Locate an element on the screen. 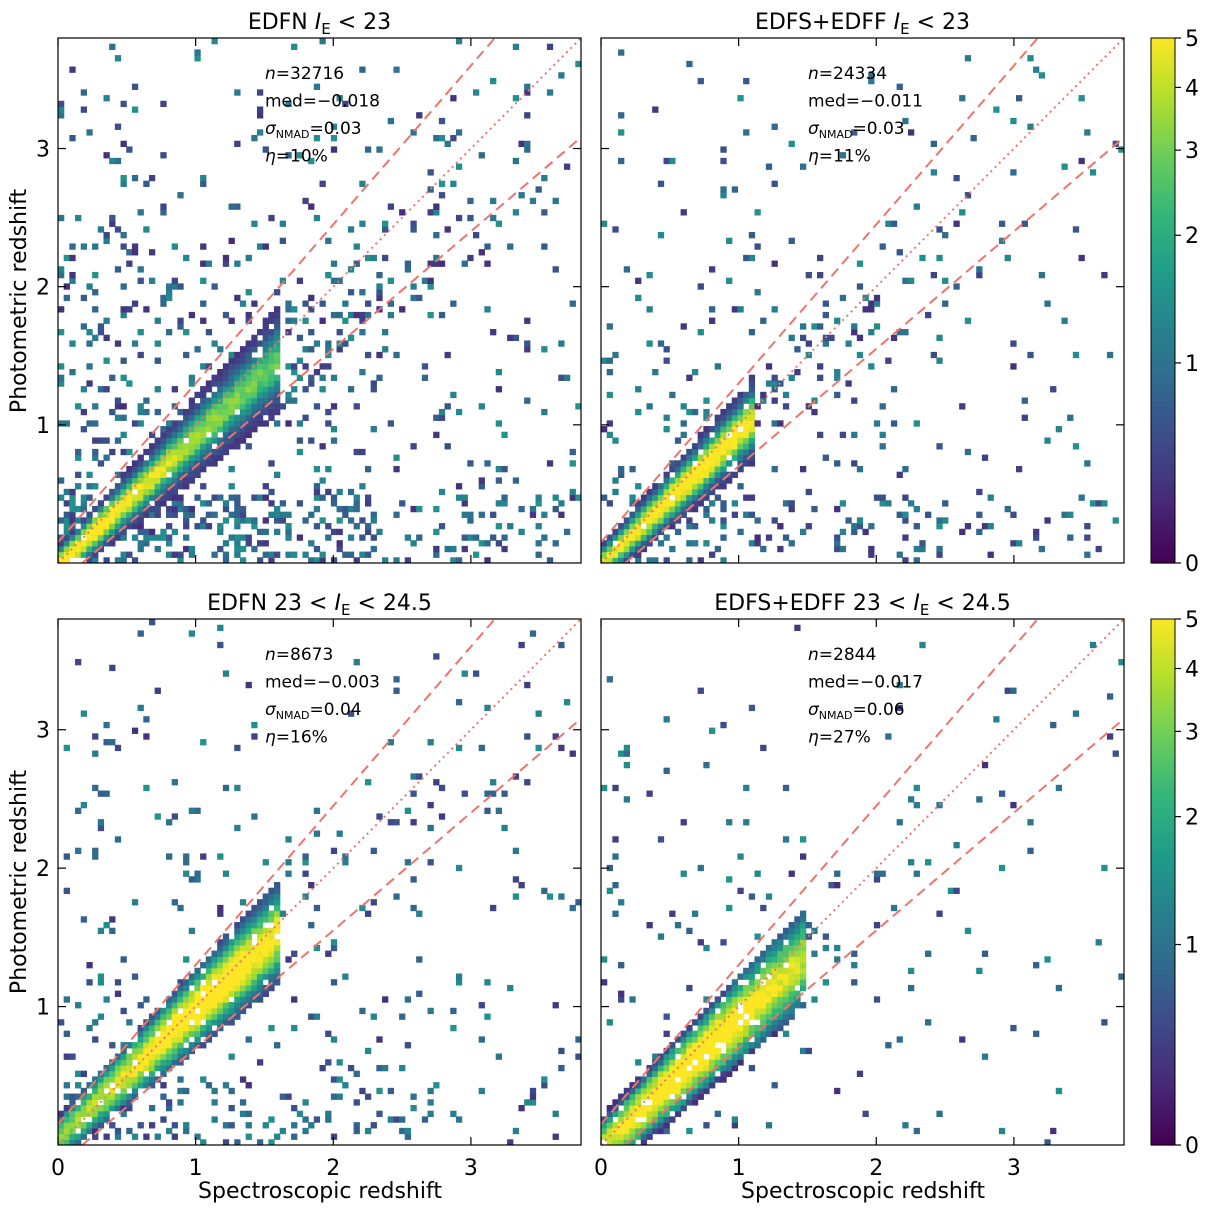 The height and width of the screenshot is (1211, 1210). colorbar-tick-label: 5 is located at coordinates (1192, 620).